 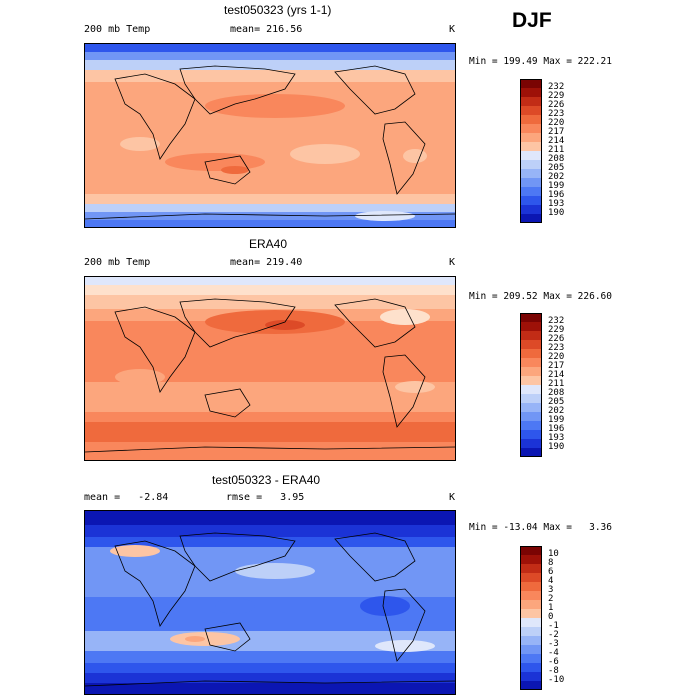 I want to click on colorbar-tick-label: -8, so click(x=553, y=671).